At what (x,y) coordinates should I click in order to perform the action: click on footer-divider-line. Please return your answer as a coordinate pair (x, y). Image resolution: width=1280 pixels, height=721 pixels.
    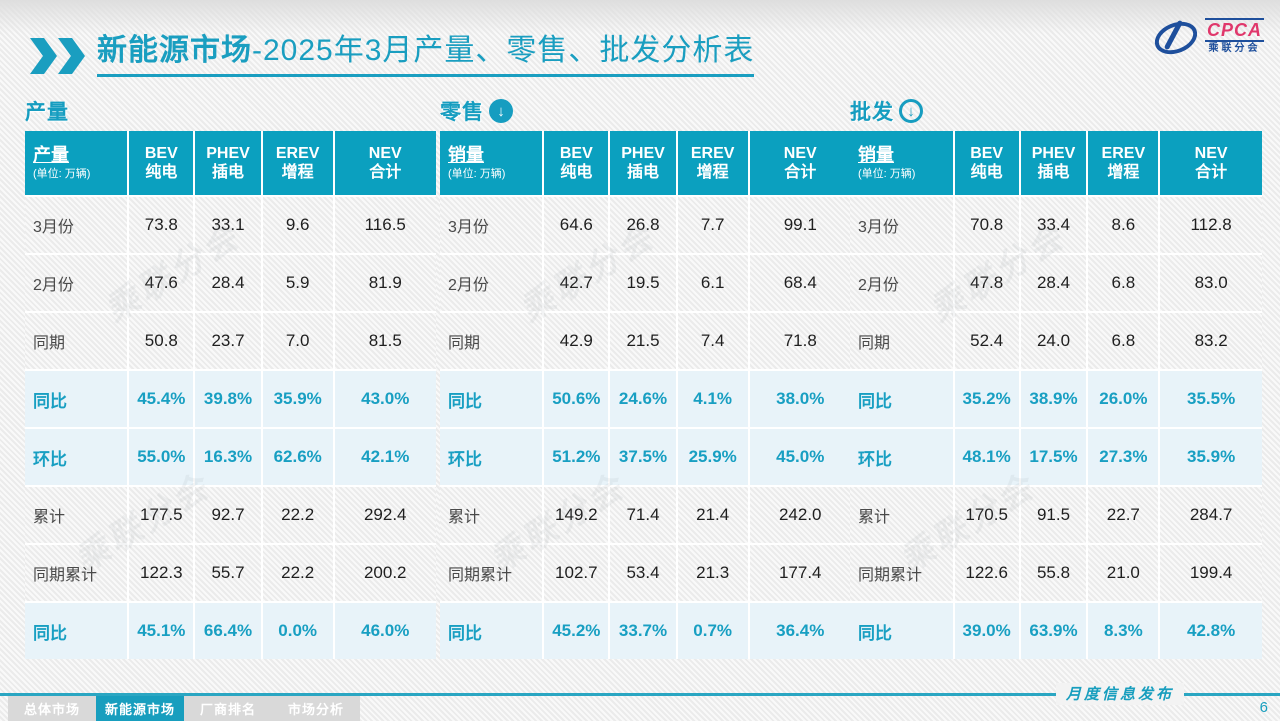
    Looking at the image, I should click on (640, 694).